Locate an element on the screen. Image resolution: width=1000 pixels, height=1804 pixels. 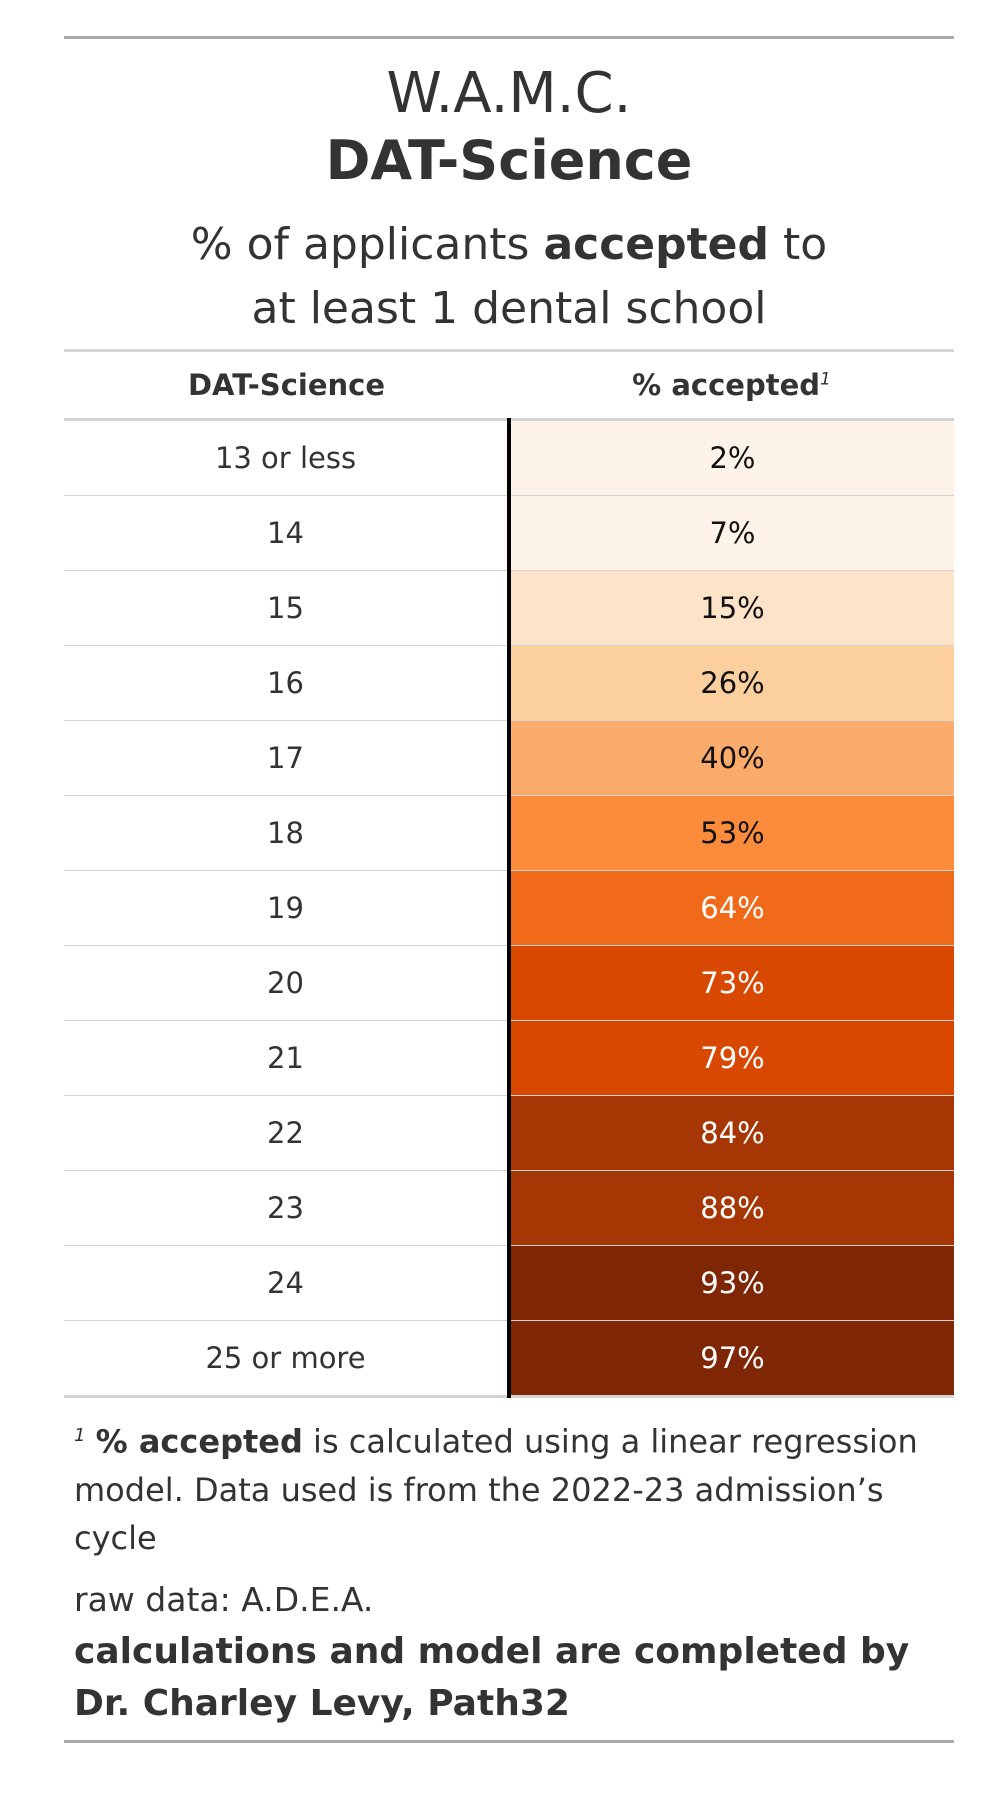
table-row: 15 15% is located at coordinates (509, 608).